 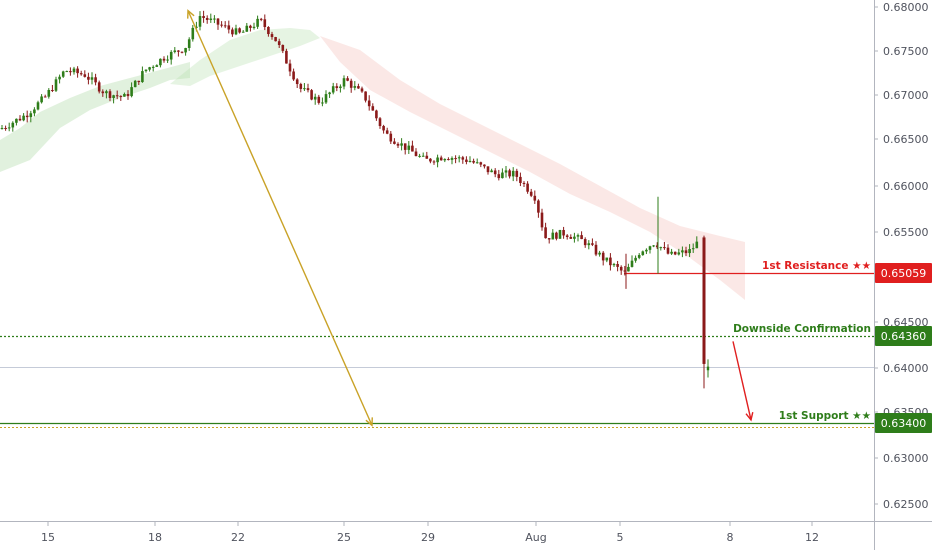 I want to click on level-price-value-2: 0.63400, so click(x=904, y=423).